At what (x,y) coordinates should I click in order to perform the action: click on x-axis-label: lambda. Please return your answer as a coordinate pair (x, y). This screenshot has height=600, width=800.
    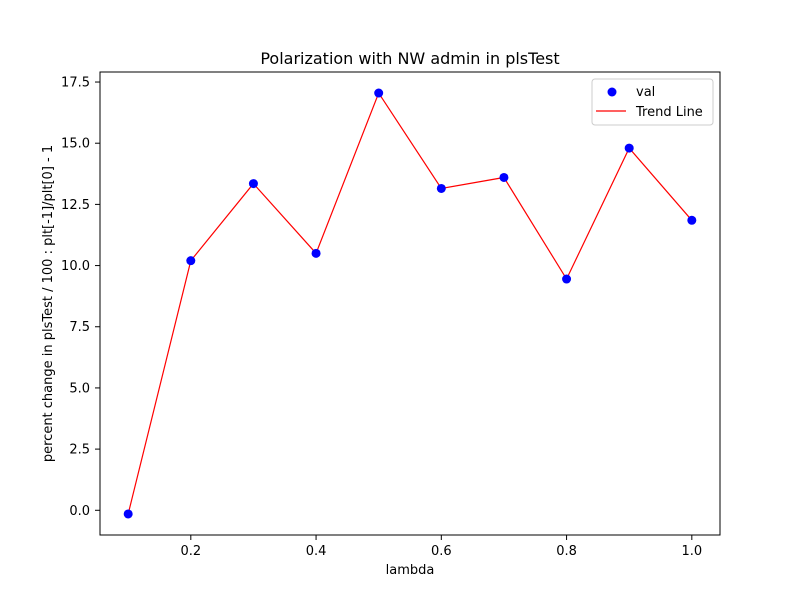
    Looking at the image, I should click on (410, 570).